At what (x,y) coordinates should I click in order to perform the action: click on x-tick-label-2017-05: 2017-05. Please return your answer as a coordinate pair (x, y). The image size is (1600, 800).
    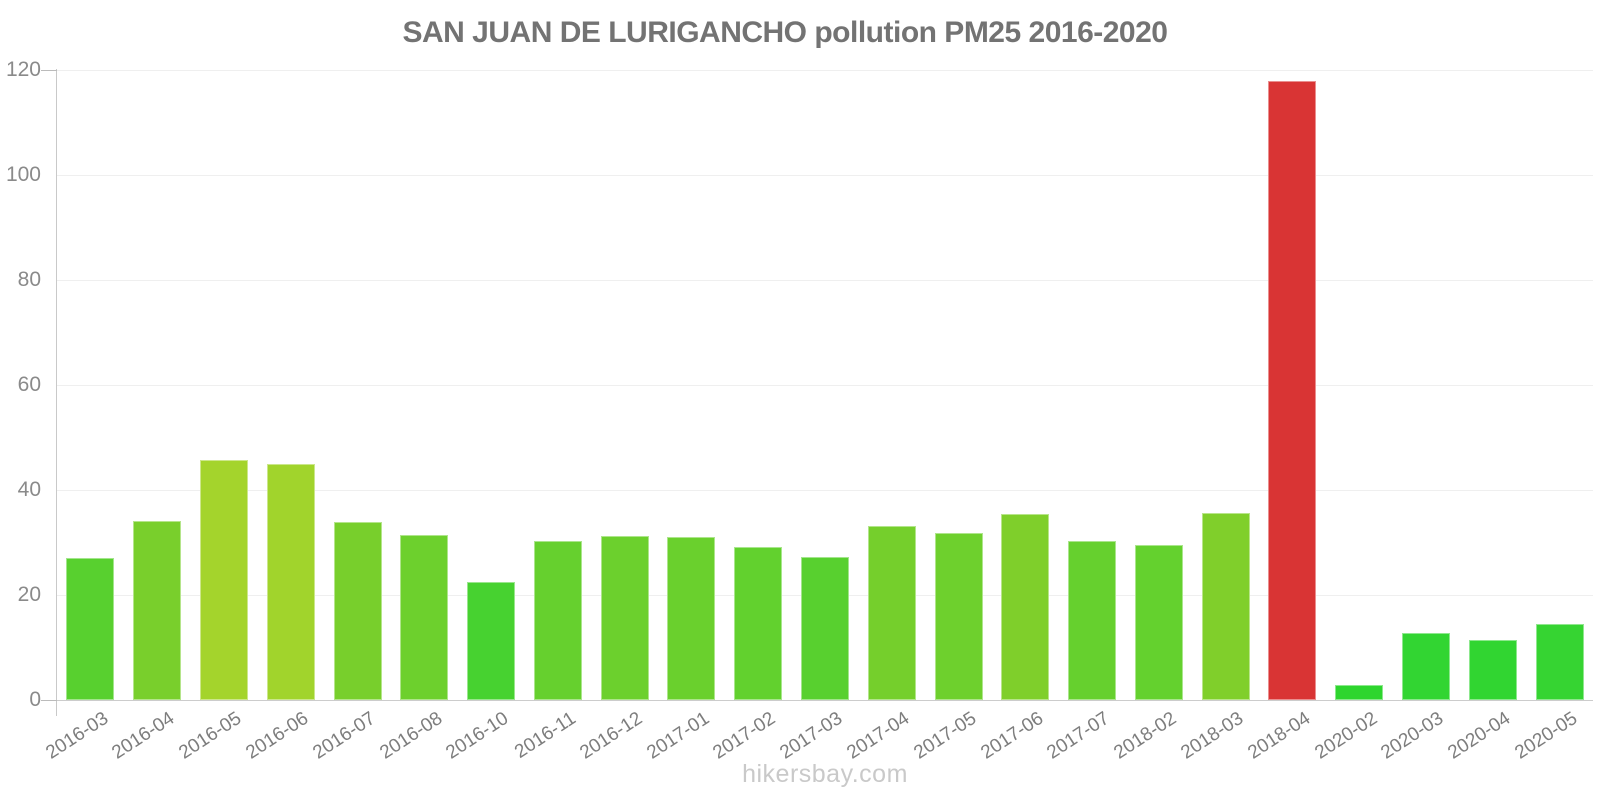
    Looking at the image, I should click on (945, 736).